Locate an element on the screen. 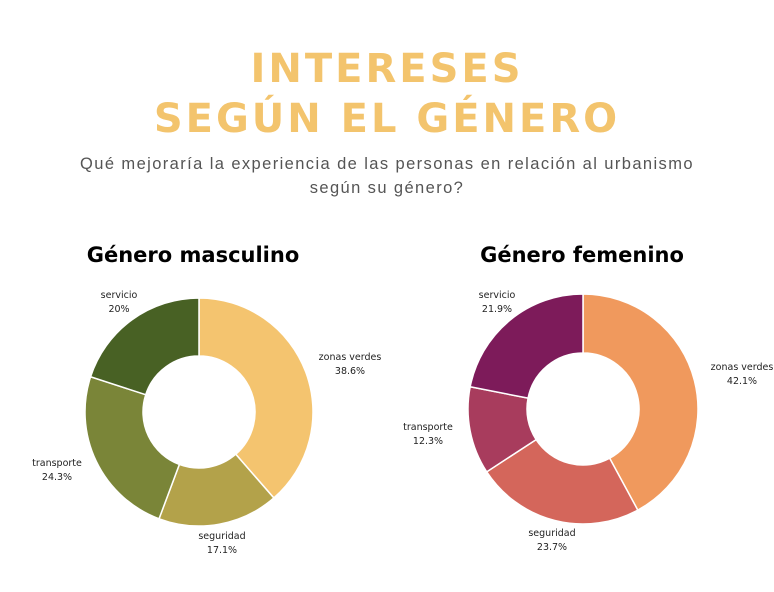  value-label-femenino-seguridad: 23.7% is located at coordinates (552, 547).